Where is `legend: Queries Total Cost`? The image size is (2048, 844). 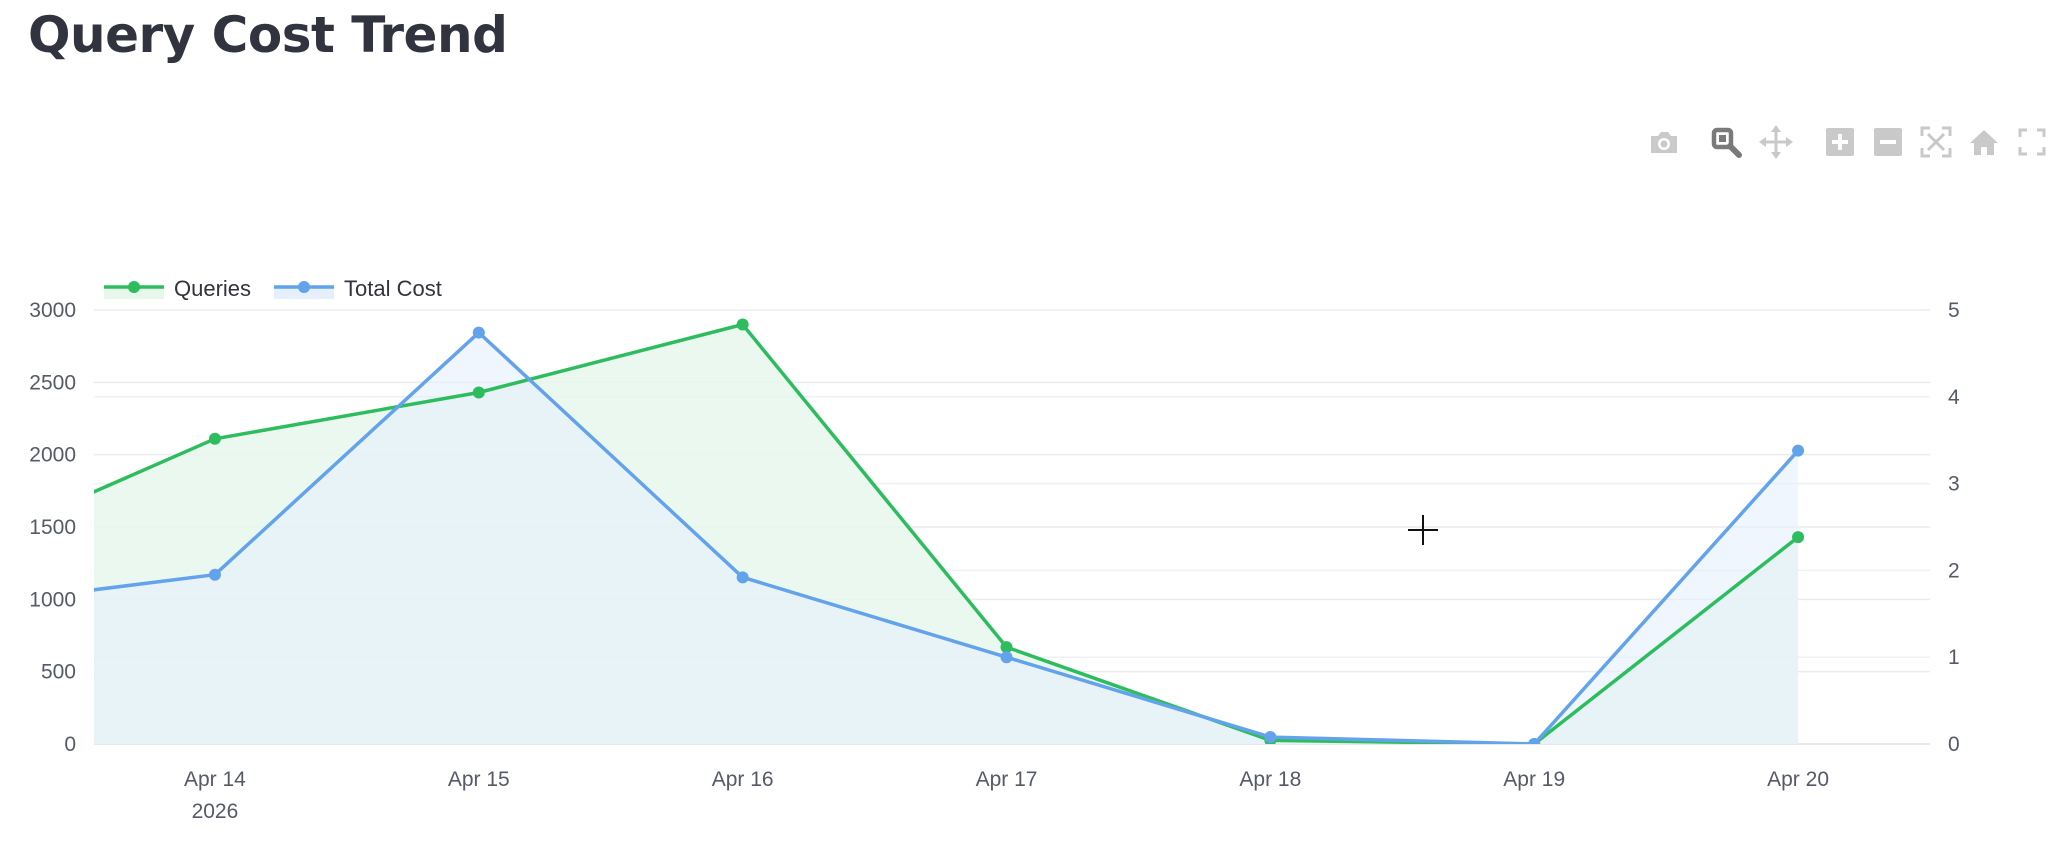
legend: Queries Total Cost is located at coordinates (273, 288).